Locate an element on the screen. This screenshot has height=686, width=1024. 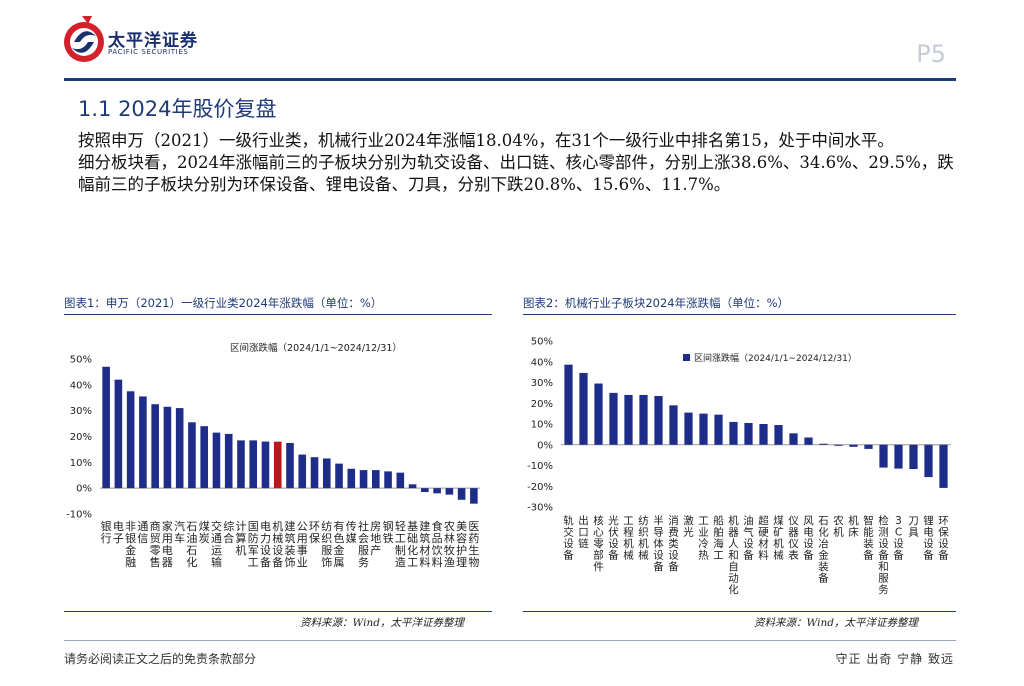
x-category-label: 汽车 is located at coordinates (179, 532).